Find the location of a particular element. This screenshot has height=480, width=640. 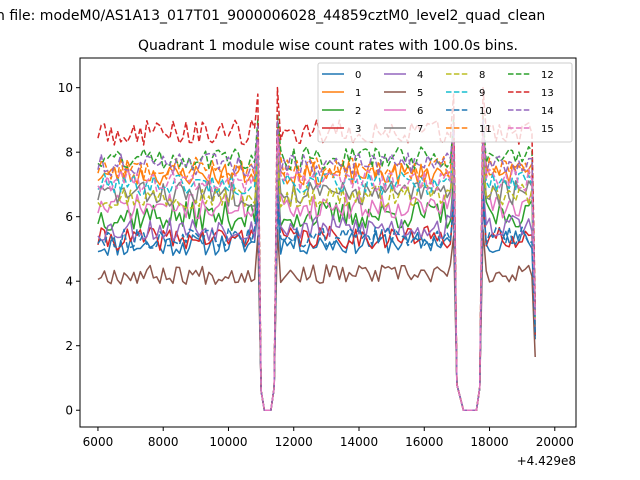

legend-label: 2 is located at coordinates (358, 111).